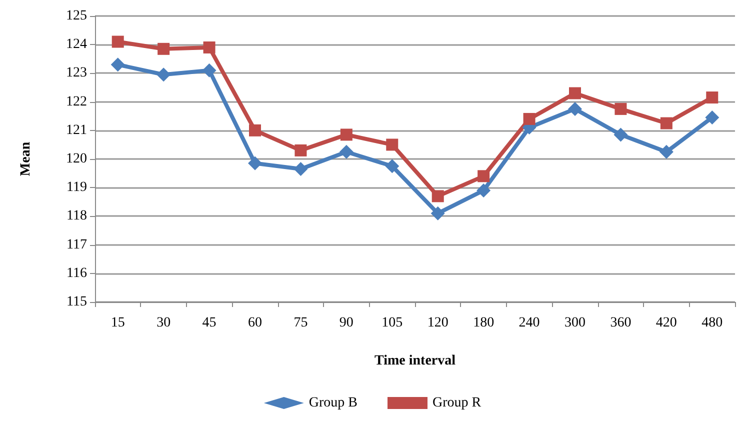  Describe the element at coordinates (457, 403) in the screenshot. I see `legend-label: Group R` at that location.